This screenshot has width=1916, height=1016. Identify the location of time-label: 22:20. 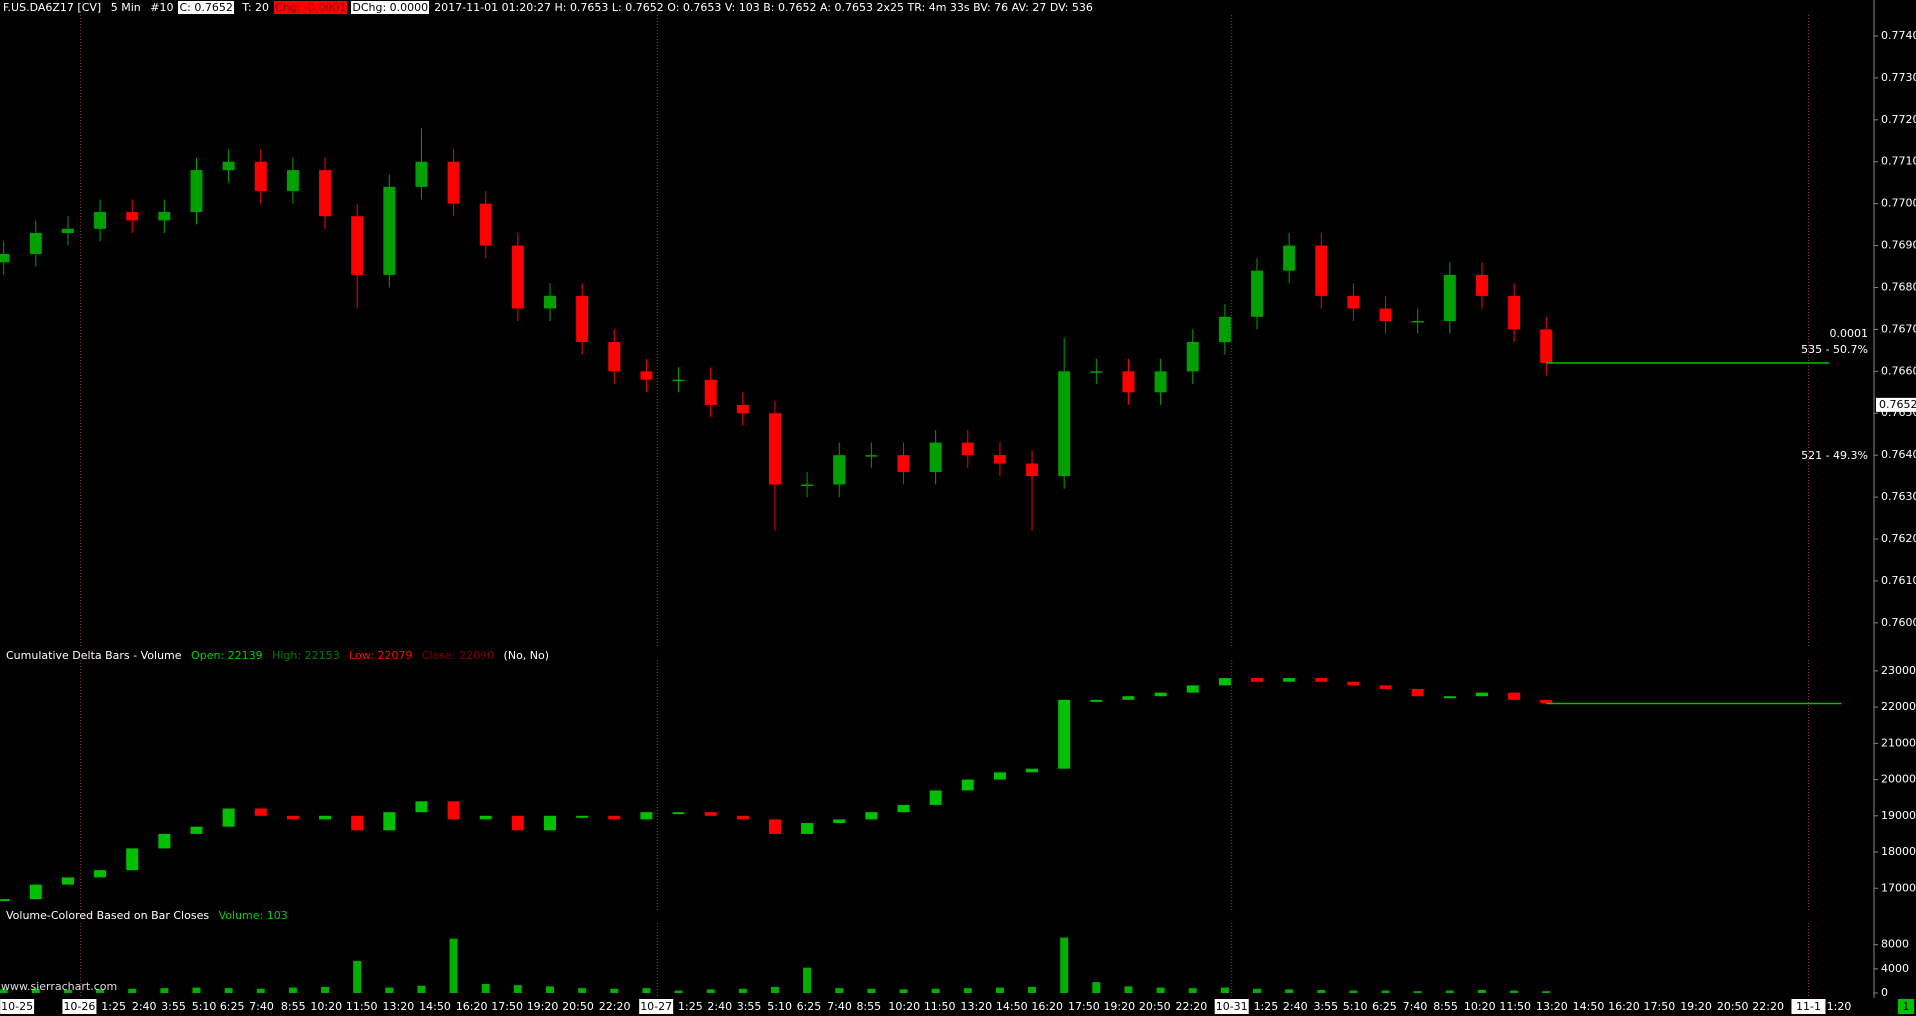
(1192, 1006).